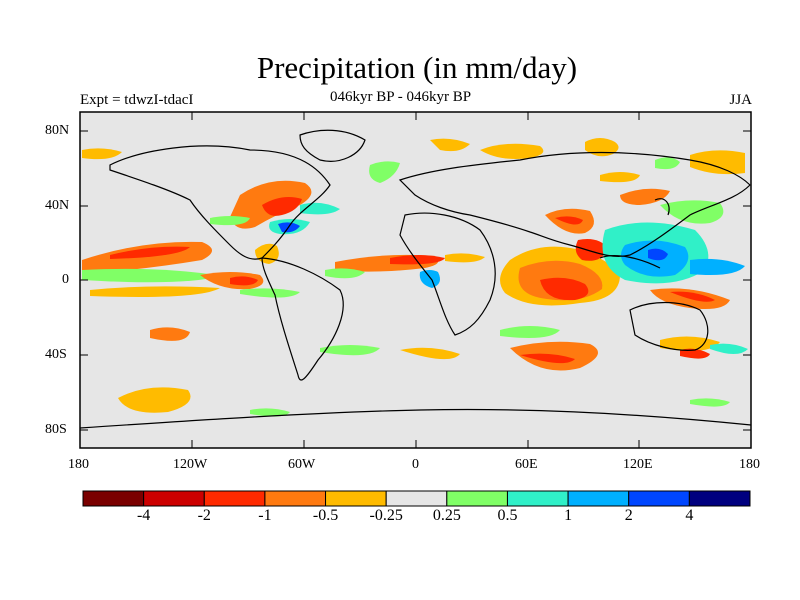  What do you see at coordinates (507, 515) in the screenshot?
I see `colorbar-label: 0.5` at bounding box center [507, 515].